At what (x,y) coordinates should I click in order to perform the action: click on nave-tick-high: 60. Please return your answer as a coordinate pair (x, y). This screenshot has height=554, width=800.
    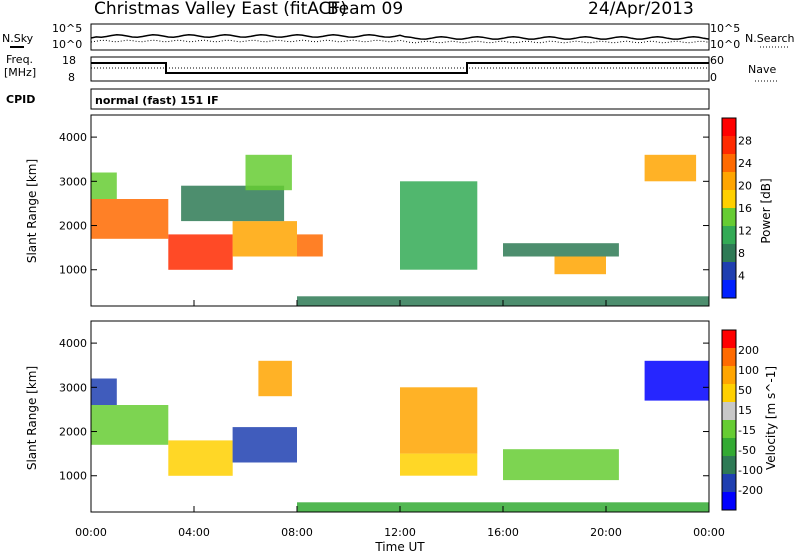
    Looking at the image, I should click on (717, 60).